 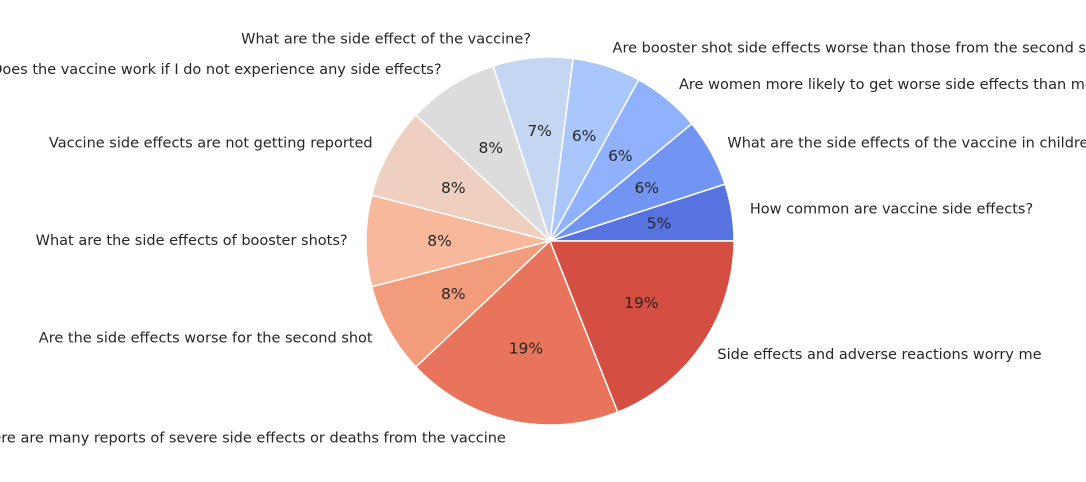 I want to click on percent-labels: 5%6%6%6%7%8%8%8%8%19%19%, so click(x=549, y=240).